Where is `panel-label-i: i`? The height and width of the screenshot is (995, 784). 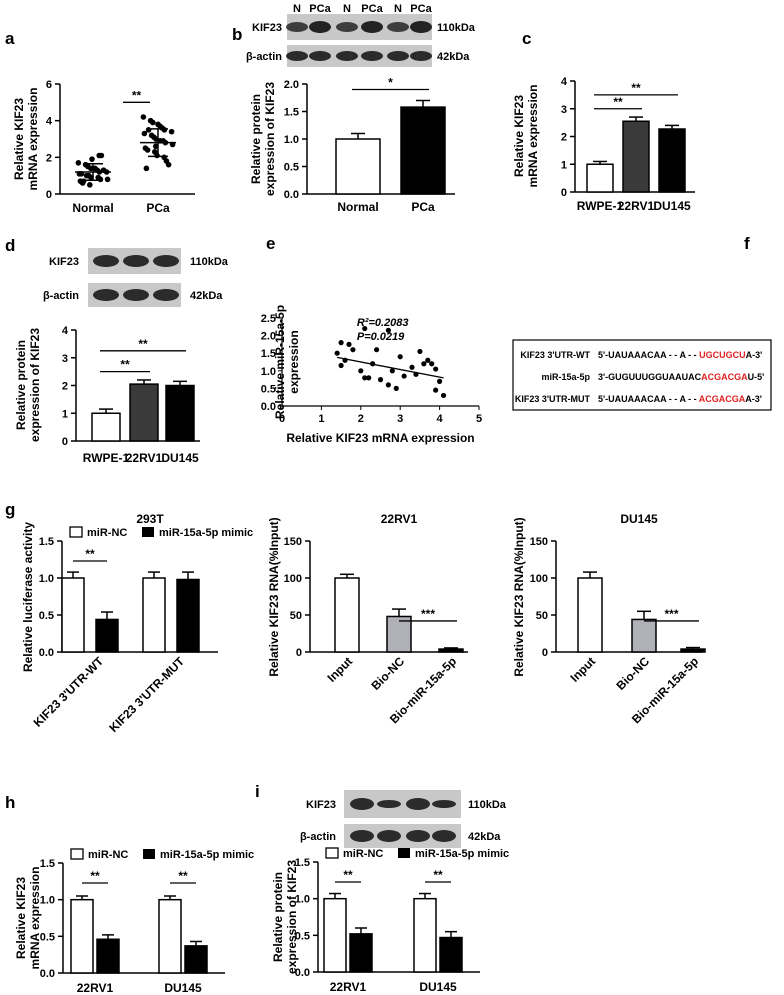 panel-label-i: i is located at coordinates (257, 791).